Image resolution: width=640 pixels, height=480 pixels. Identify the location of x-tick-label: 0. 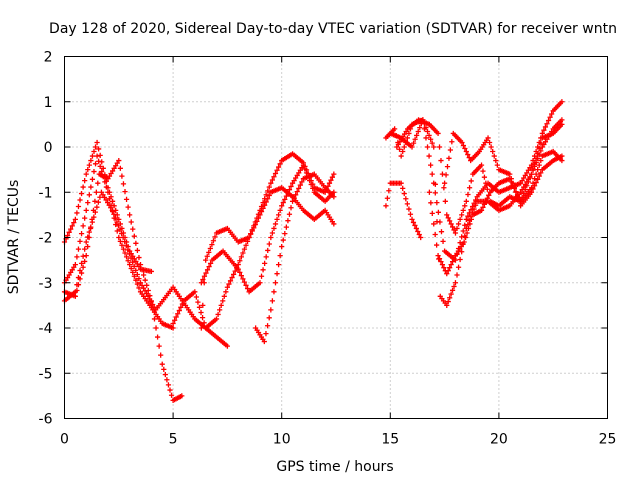
(64, 440).